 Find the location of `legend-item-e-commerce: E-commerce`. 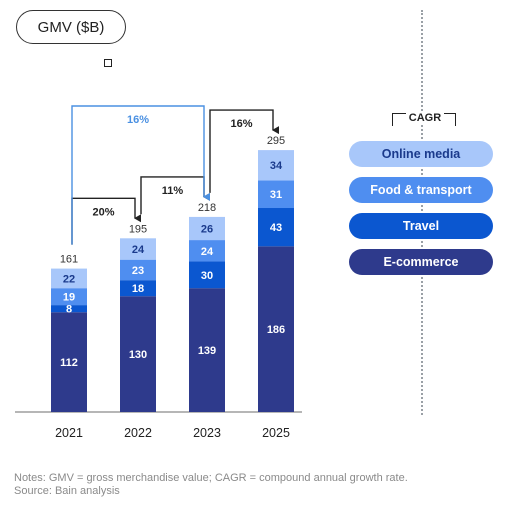

legend-item-e-commerce: E-commerce is located at coordinates (421, 262).